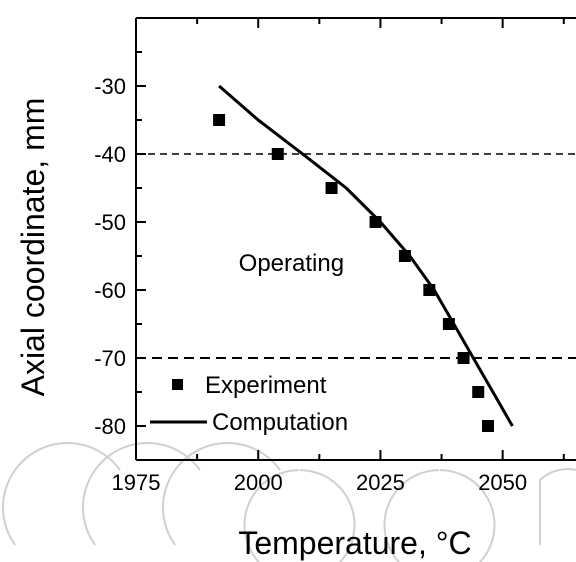  What do you see at coordinates (354, 543) in the screenshot?
I see `x-axis-title: Temperature, °C` at bounding box center [354, 543].